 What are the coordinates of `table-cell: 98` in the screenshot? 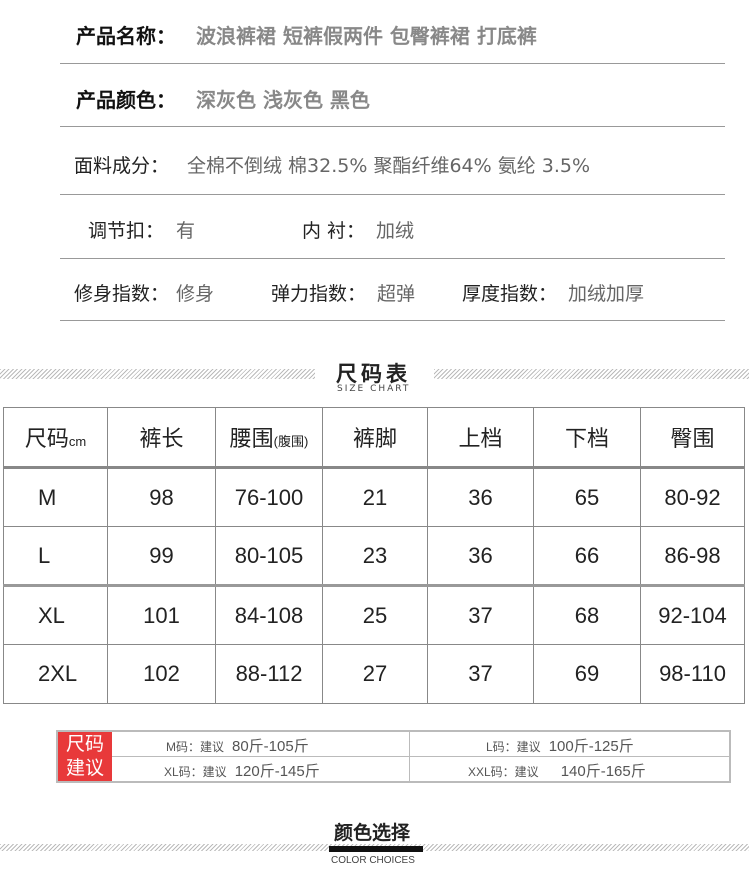 It's located at (161, 497).